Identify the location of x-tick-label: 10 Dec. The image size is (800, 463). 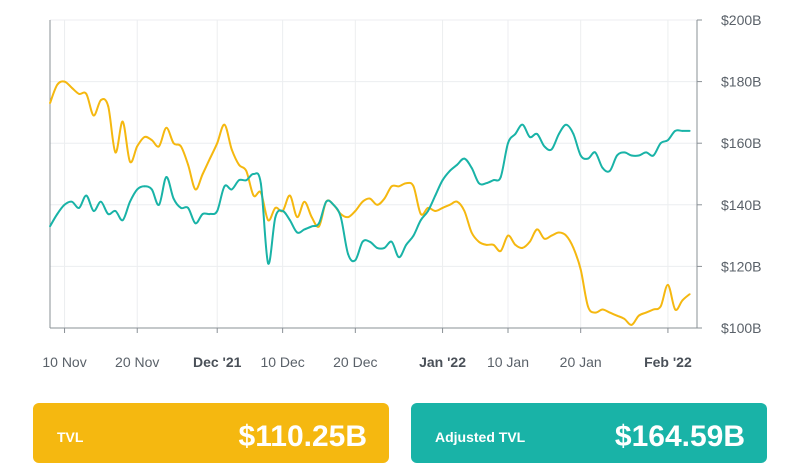
(282, 362).